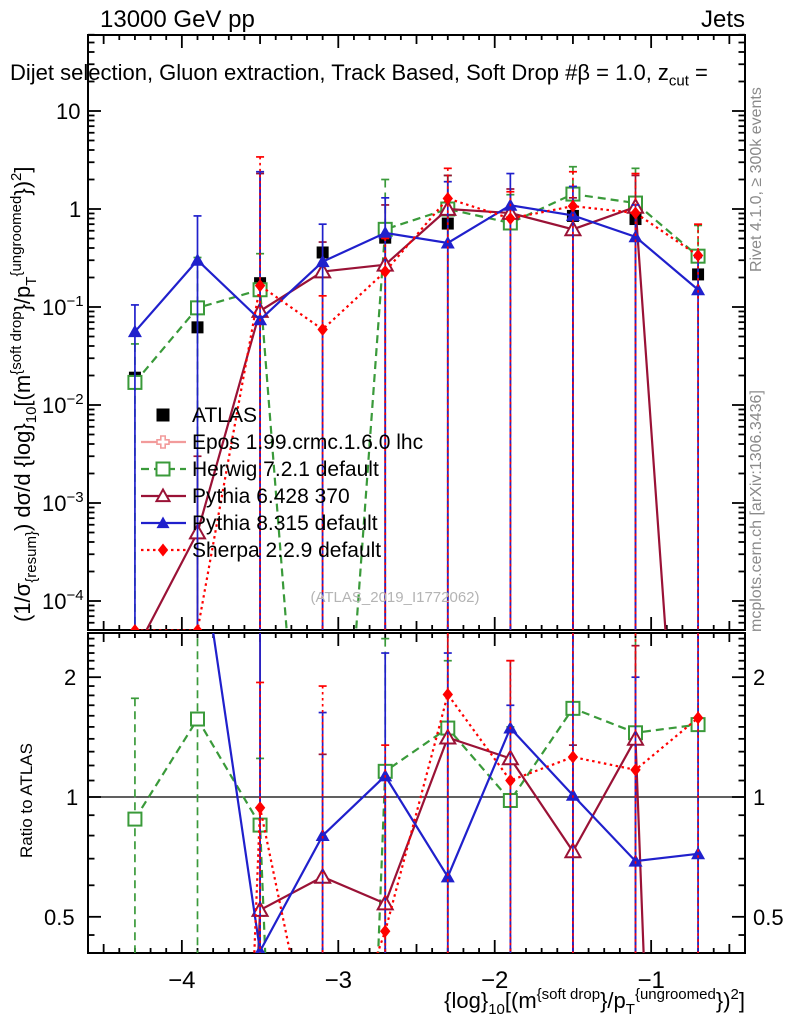 The height and width of the screenshot is (1024, 786). I want to click on legend-item-herwig: Herwig 7.2.1 default, so click(260, 469).